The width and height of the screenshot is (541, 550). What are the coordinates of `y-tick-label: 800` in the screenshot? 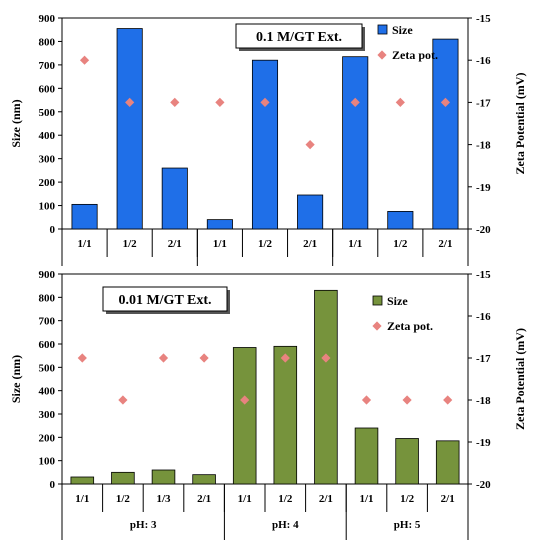 It's located at (47, 298).